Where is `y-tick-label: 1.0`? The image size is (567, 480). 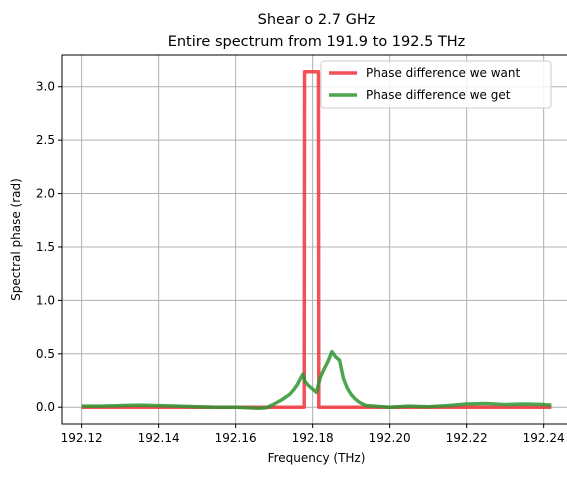
y-tick-label: 1.0 is located at coordinates (45, 300).